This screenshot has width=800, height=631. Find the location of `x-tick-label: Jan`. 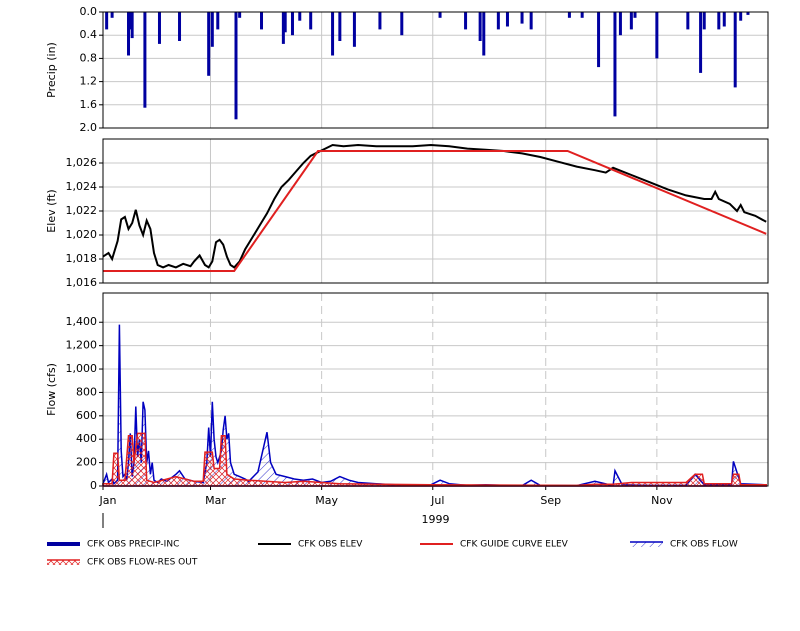

x-tick-label: Jan is located at coordinates (108, 500).